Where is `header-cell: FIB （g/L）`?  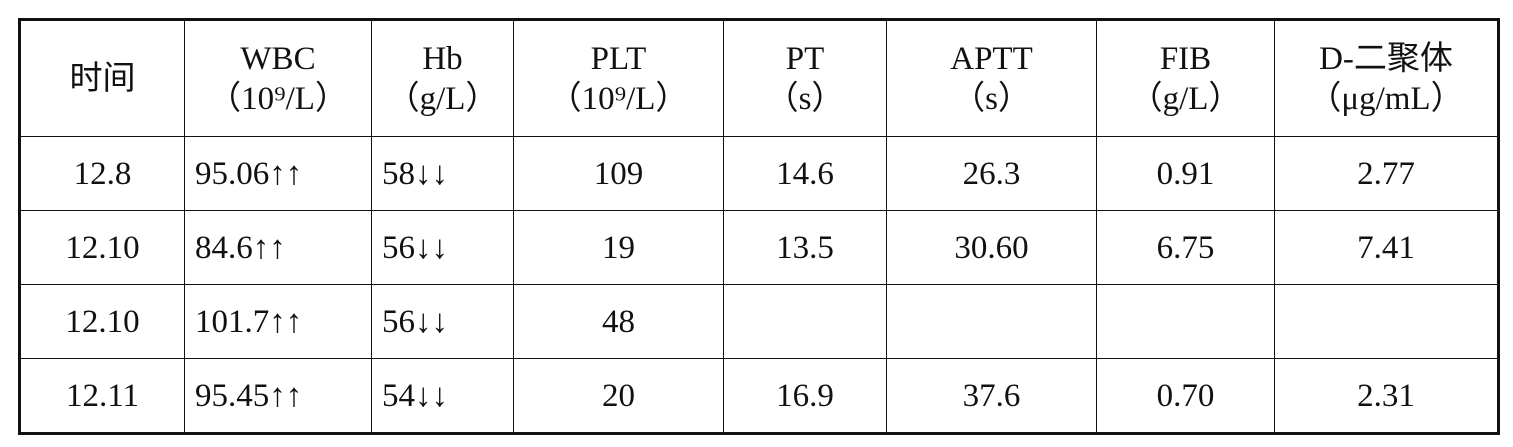 header-cell: FIB （g/L） is located at coordinates (1185, 78).